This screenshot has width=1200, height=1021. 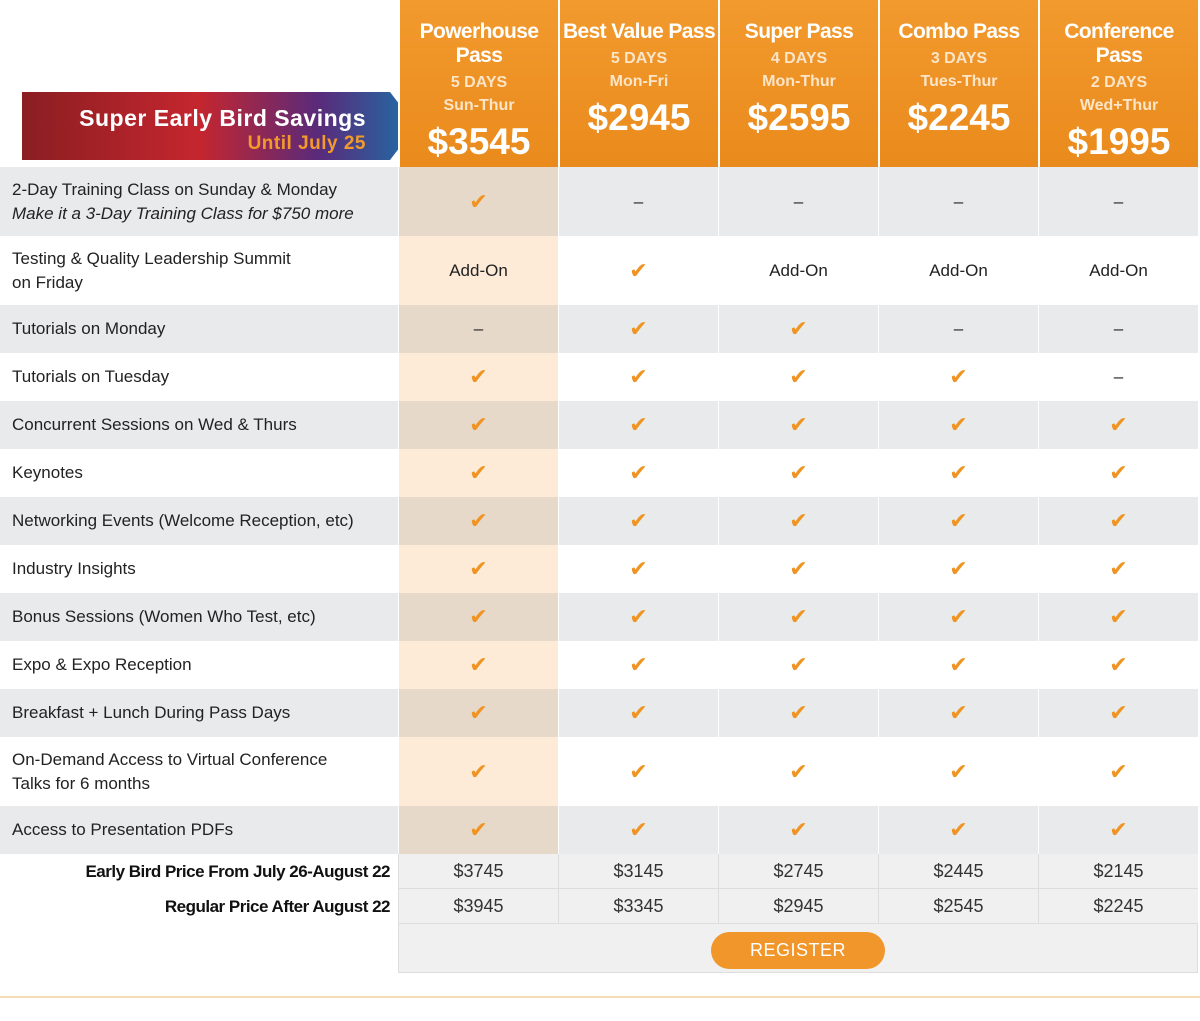 I want to click on feature-label: Keynotes, so click(x=199, y=473).